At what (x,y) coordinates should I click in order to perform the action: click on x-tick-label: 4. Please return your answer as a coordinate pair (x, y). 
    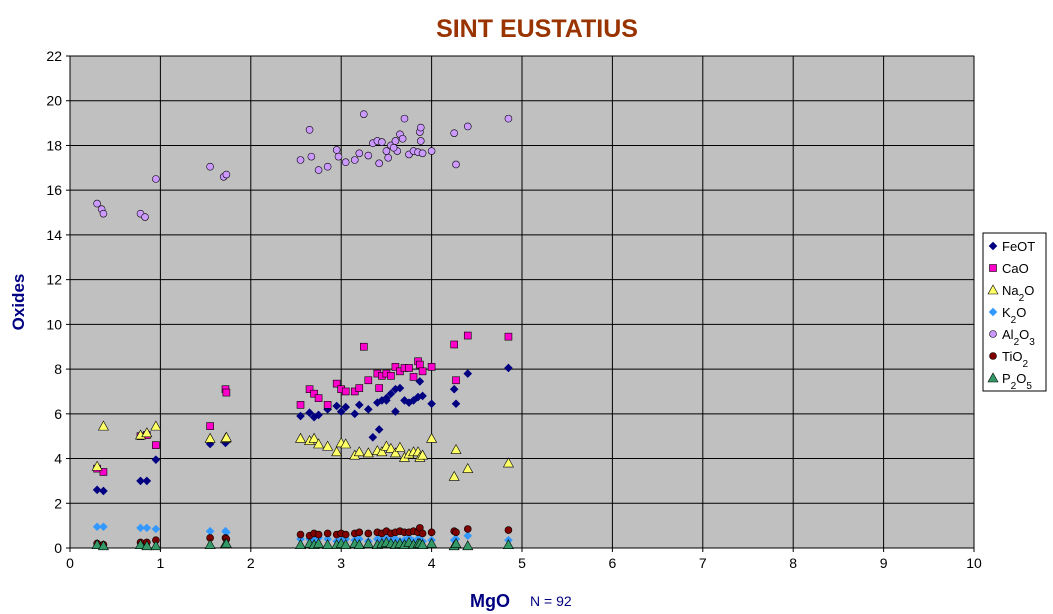
    Looking at the image, I should click on (432, 563).